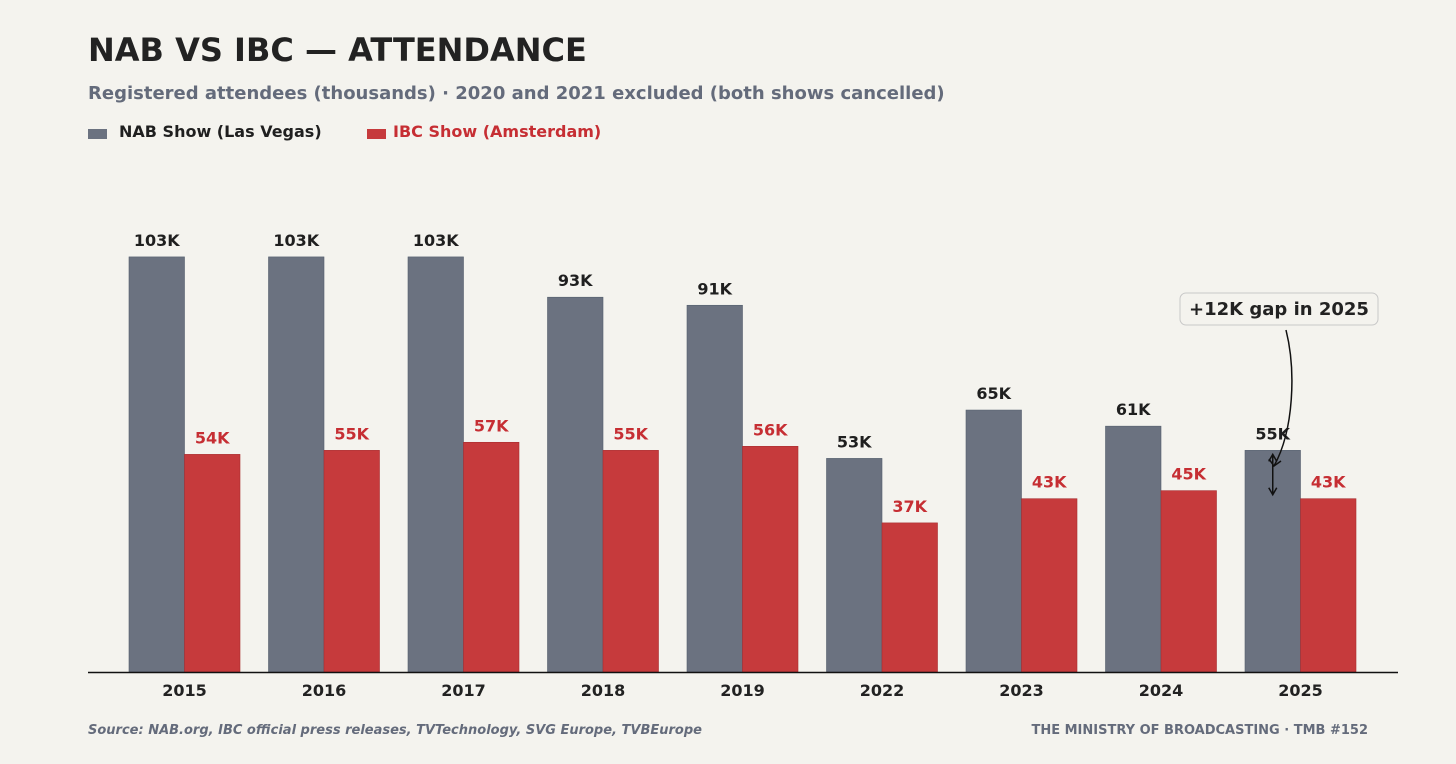 The height and width of the screenshot is (764, 1456). What do you see at coordinates (376, 134) in the screenshot?
I see `legend-swatch-ibc` at bounding box center [376, 134].